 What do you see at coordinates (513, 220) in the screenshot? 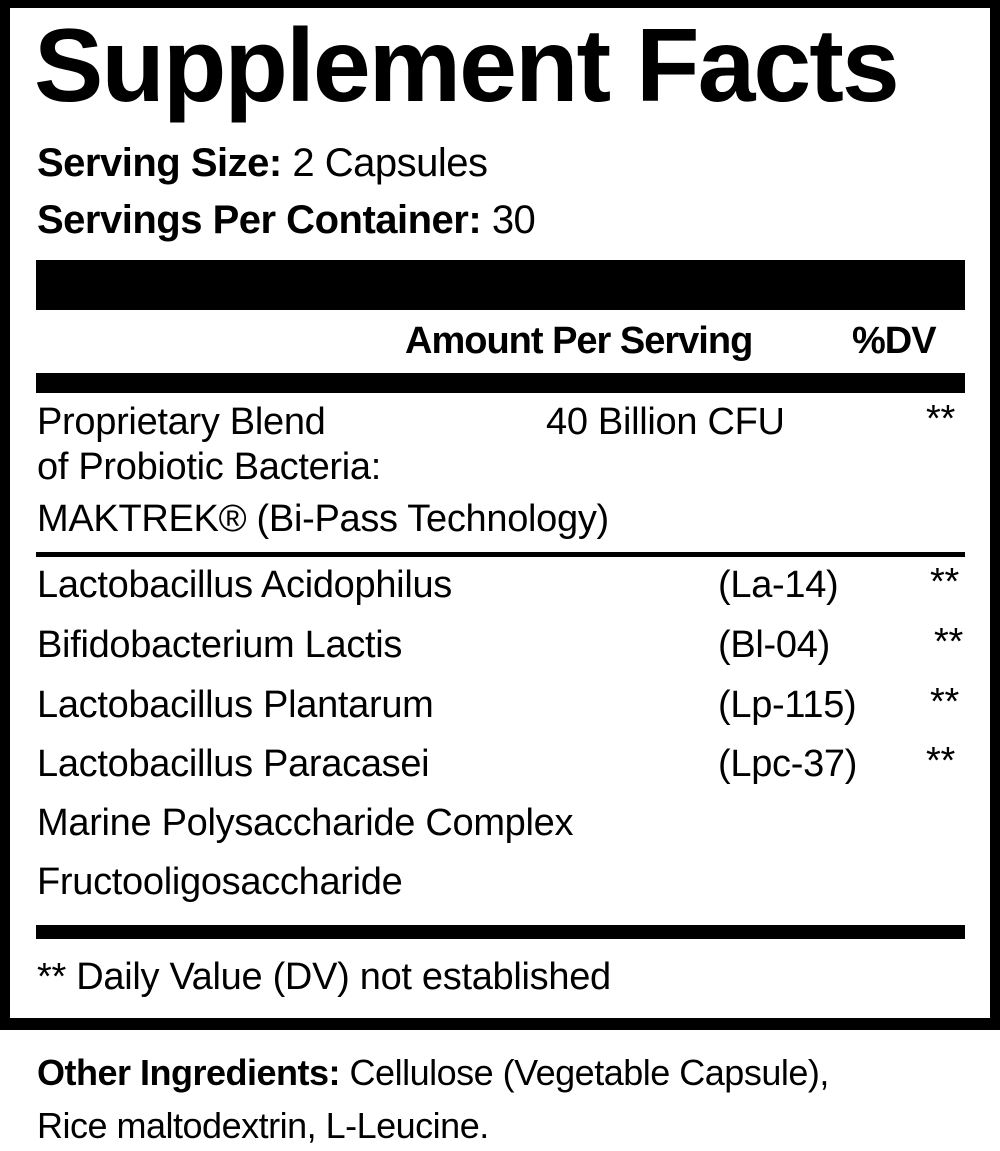
I see `servings-per-container-value: 30` at bounding box center [513, 220].